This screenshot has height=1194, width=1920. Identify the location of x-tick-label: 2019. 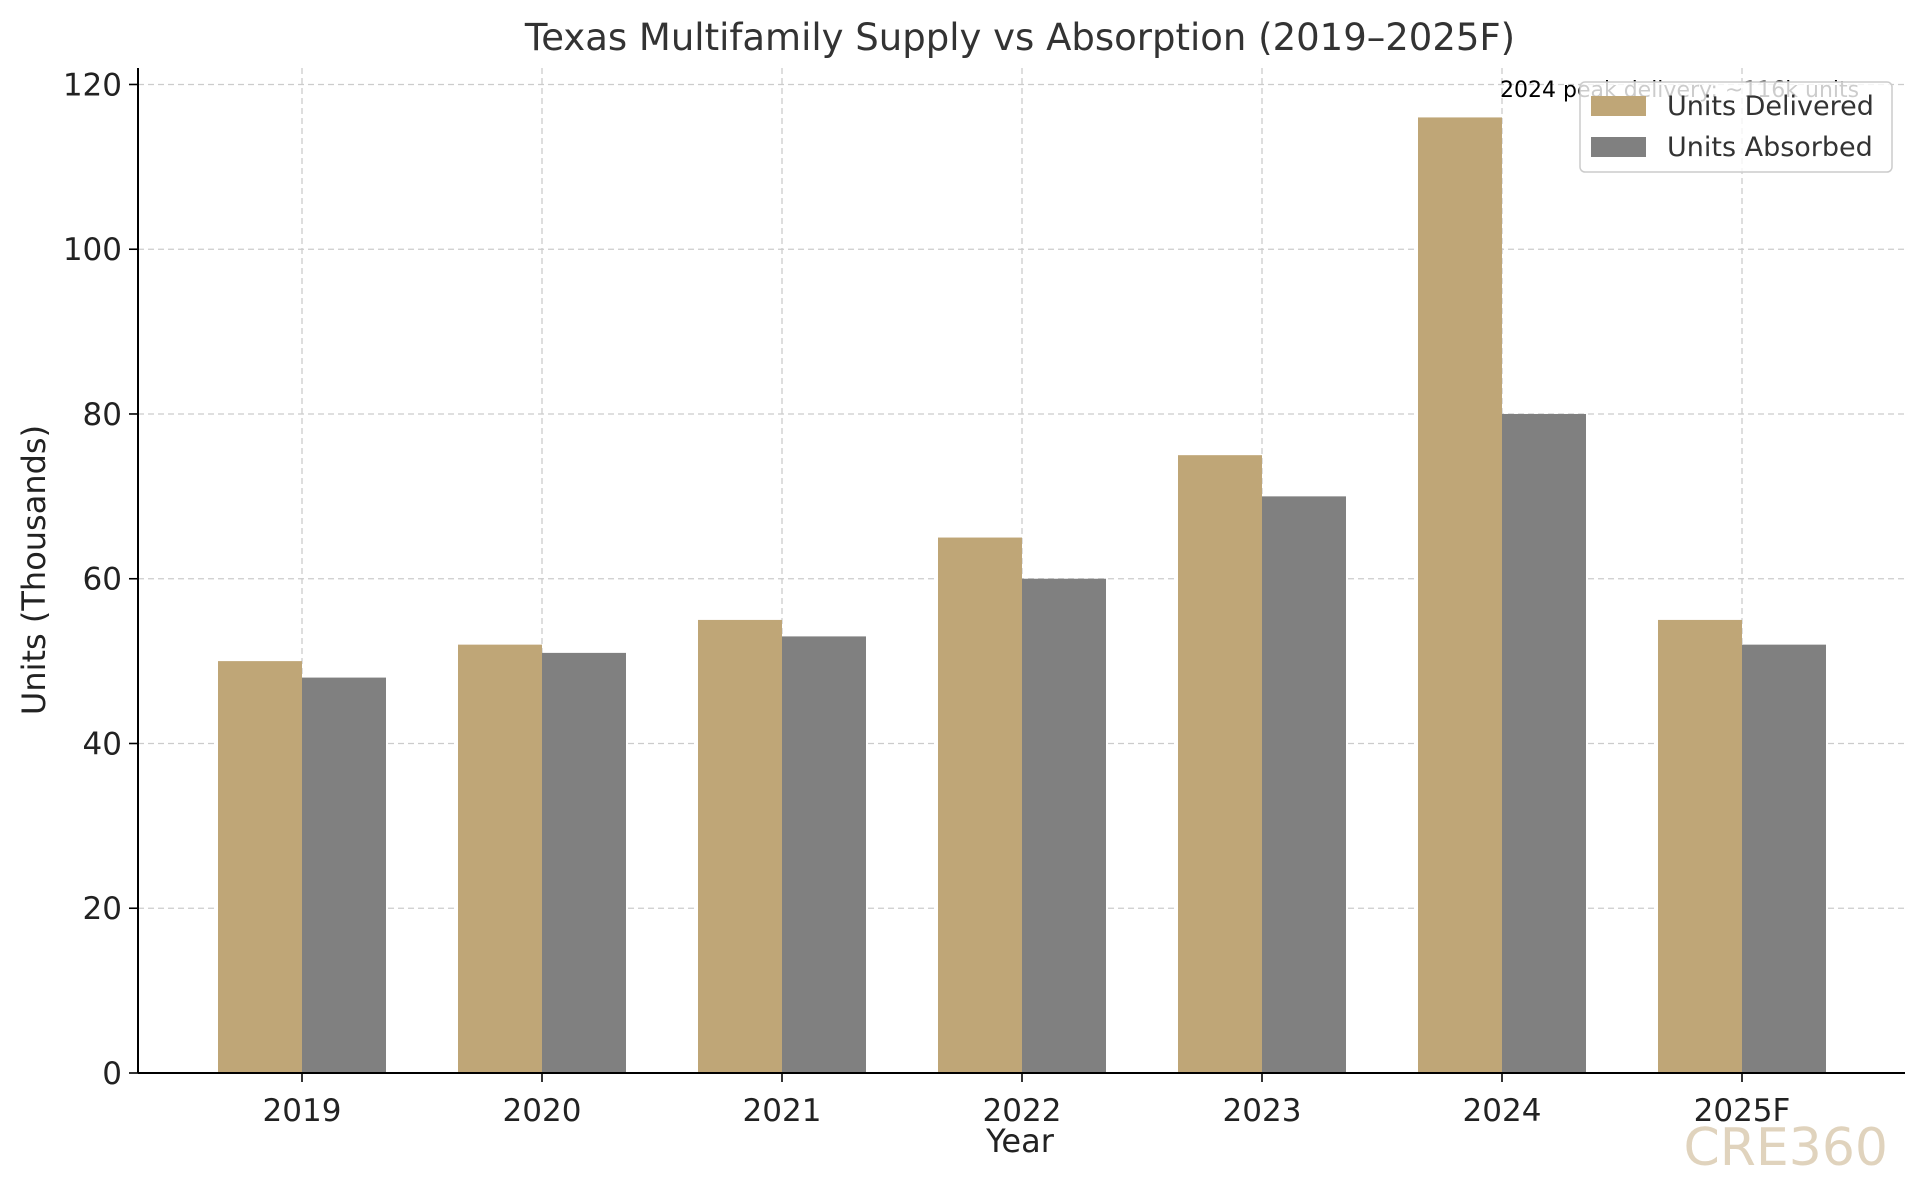
(302, 1111).